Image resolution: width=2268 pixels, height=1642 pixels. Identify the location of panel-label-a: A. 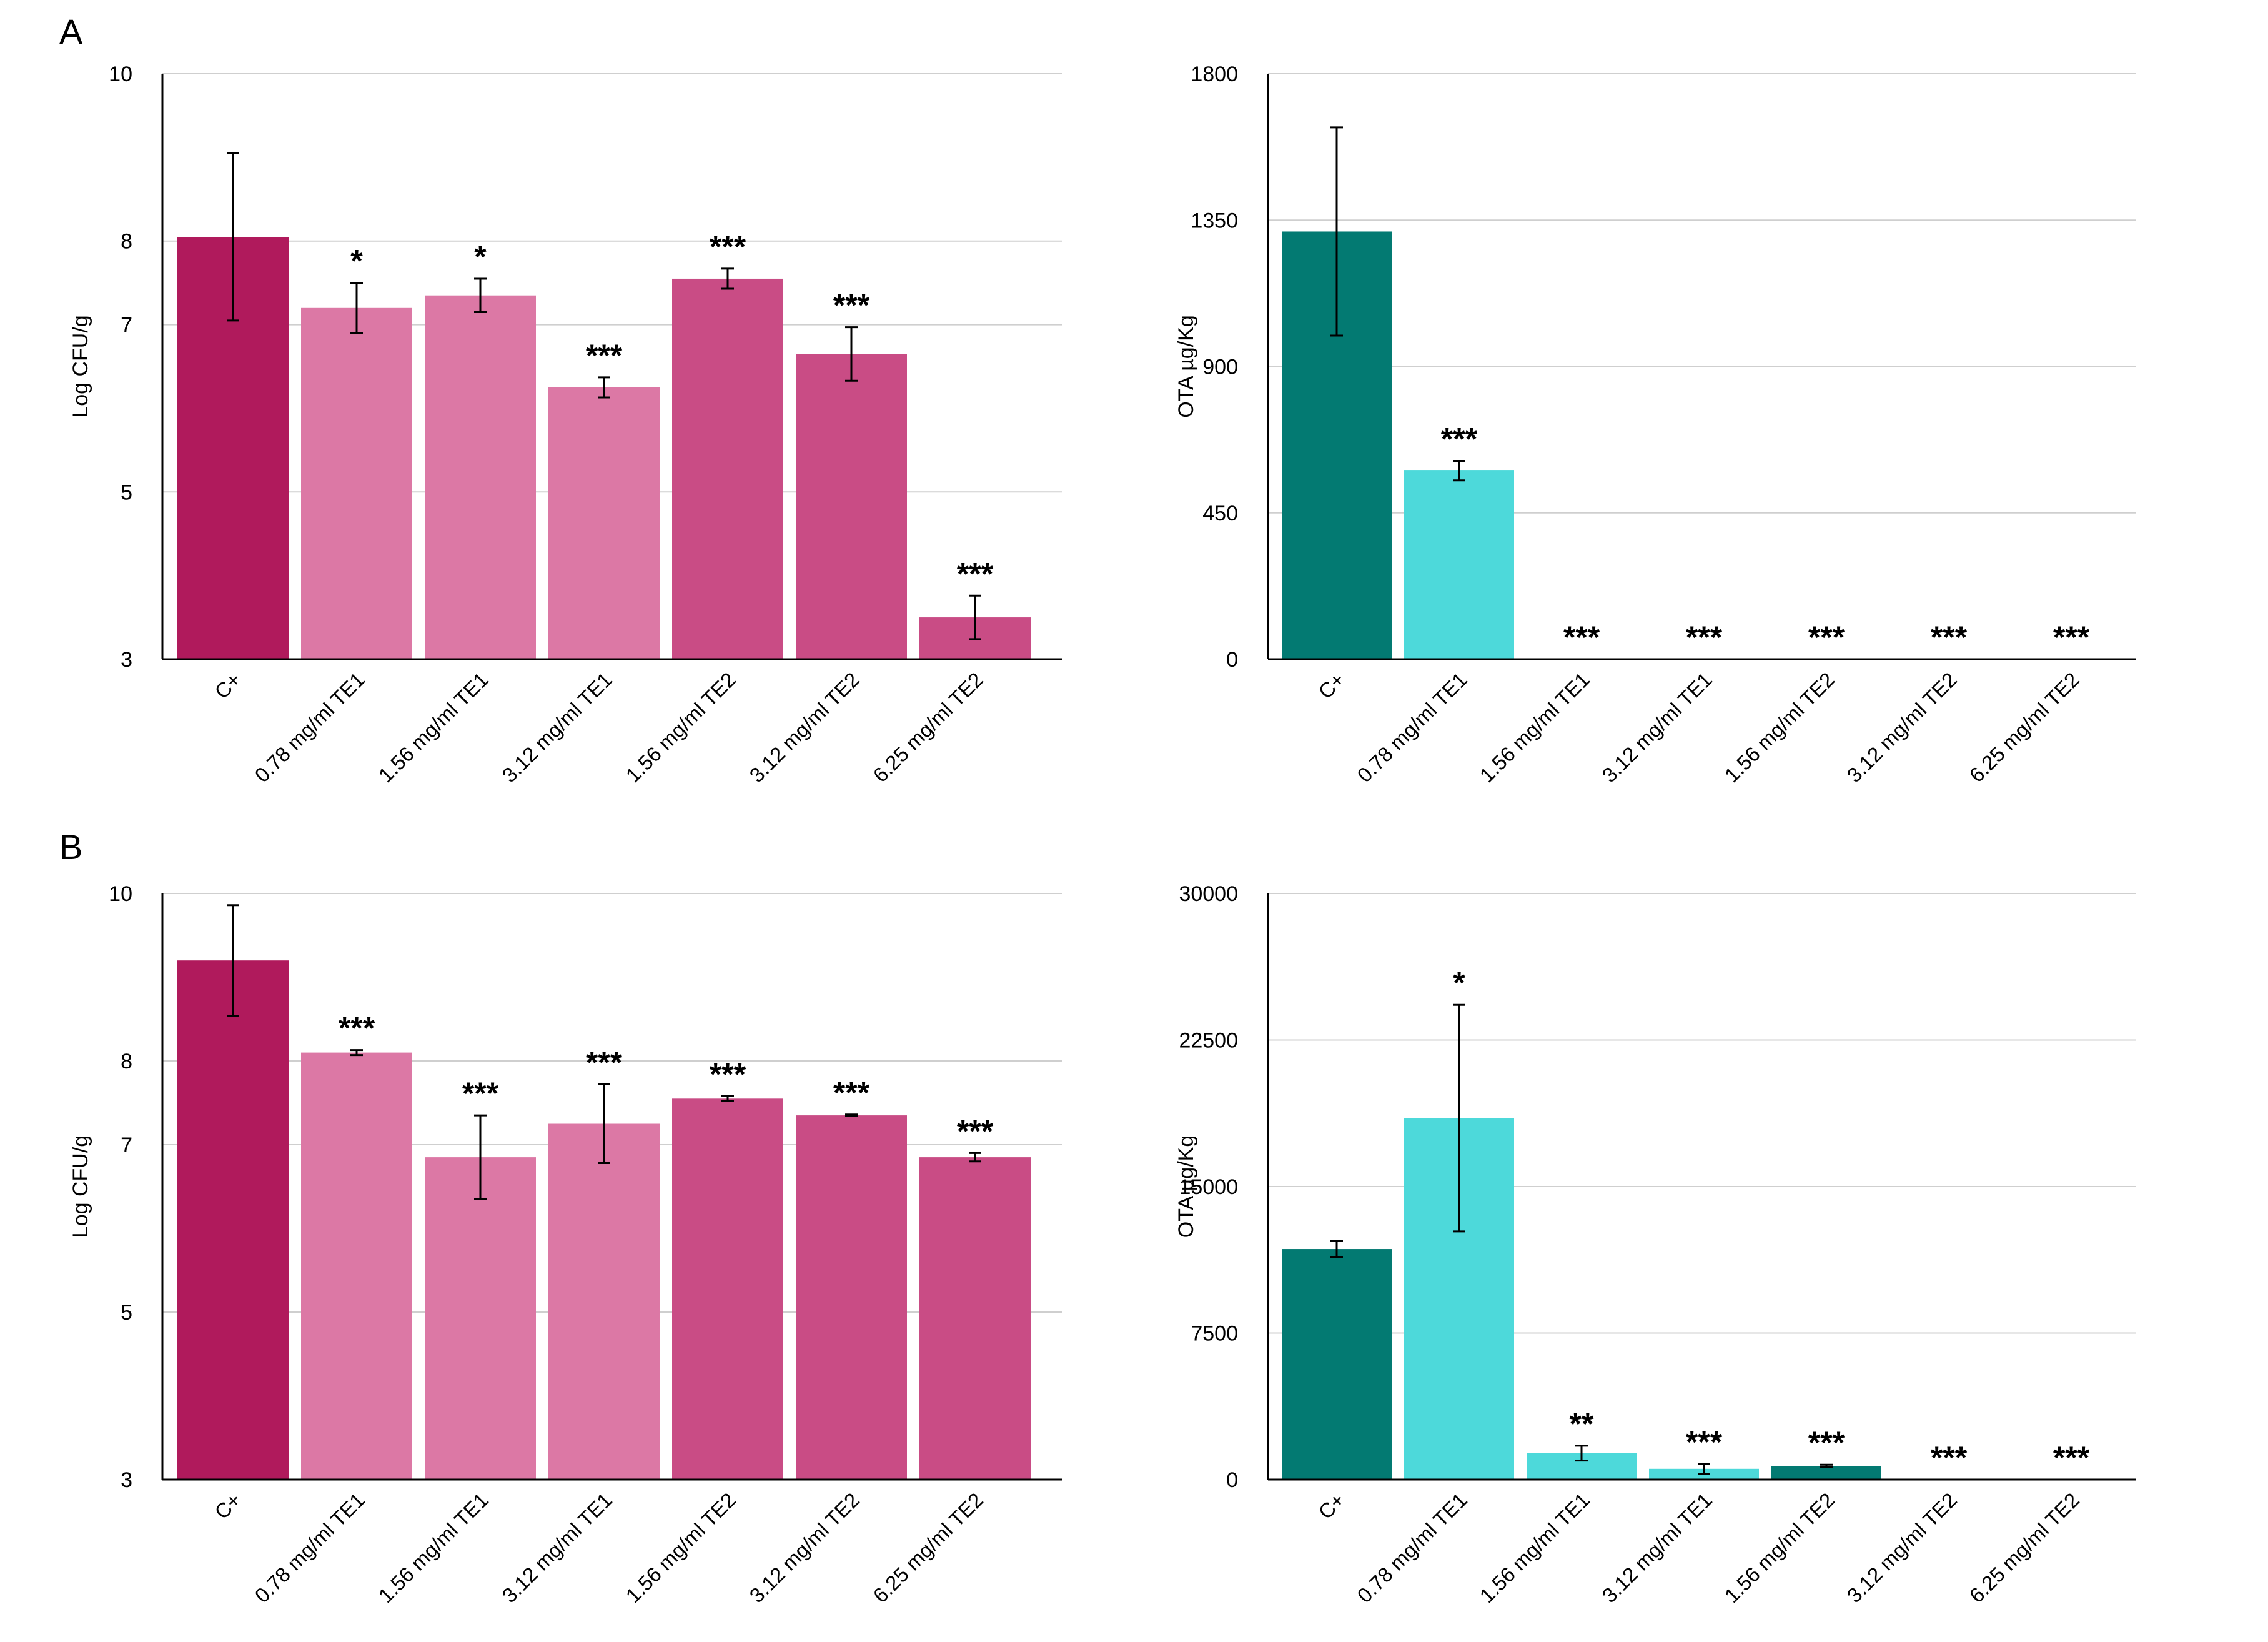
(71, 31).